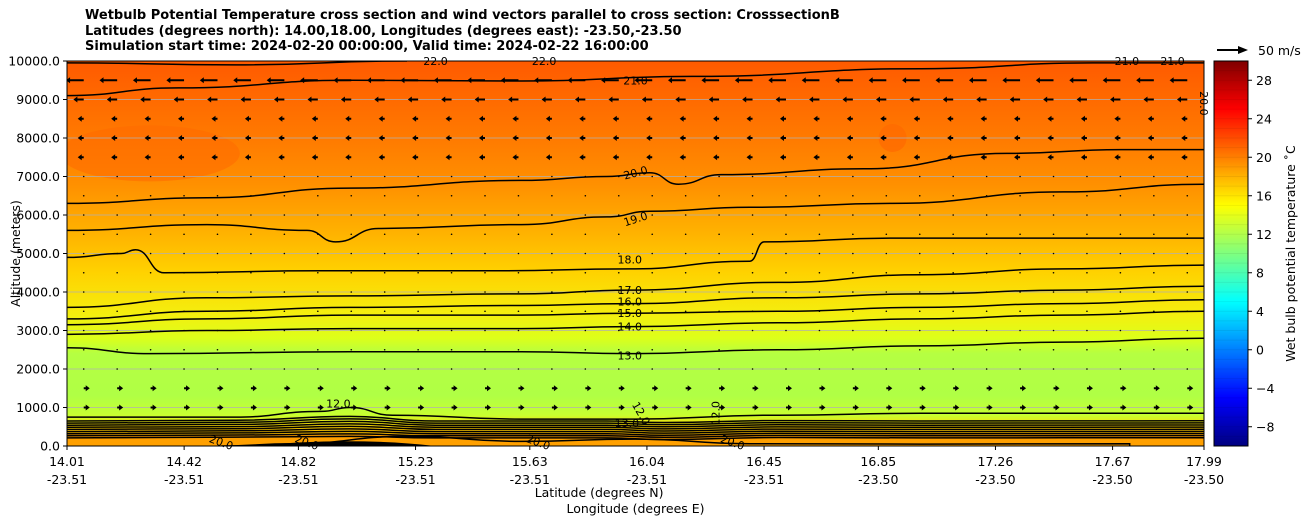 Image resolution: width=1311 pixels, height=526 pixels. What do you see at coordinates (635, 438) in the screenshot?
I see `boundary-contour-line` at bounding box center [635, 438].